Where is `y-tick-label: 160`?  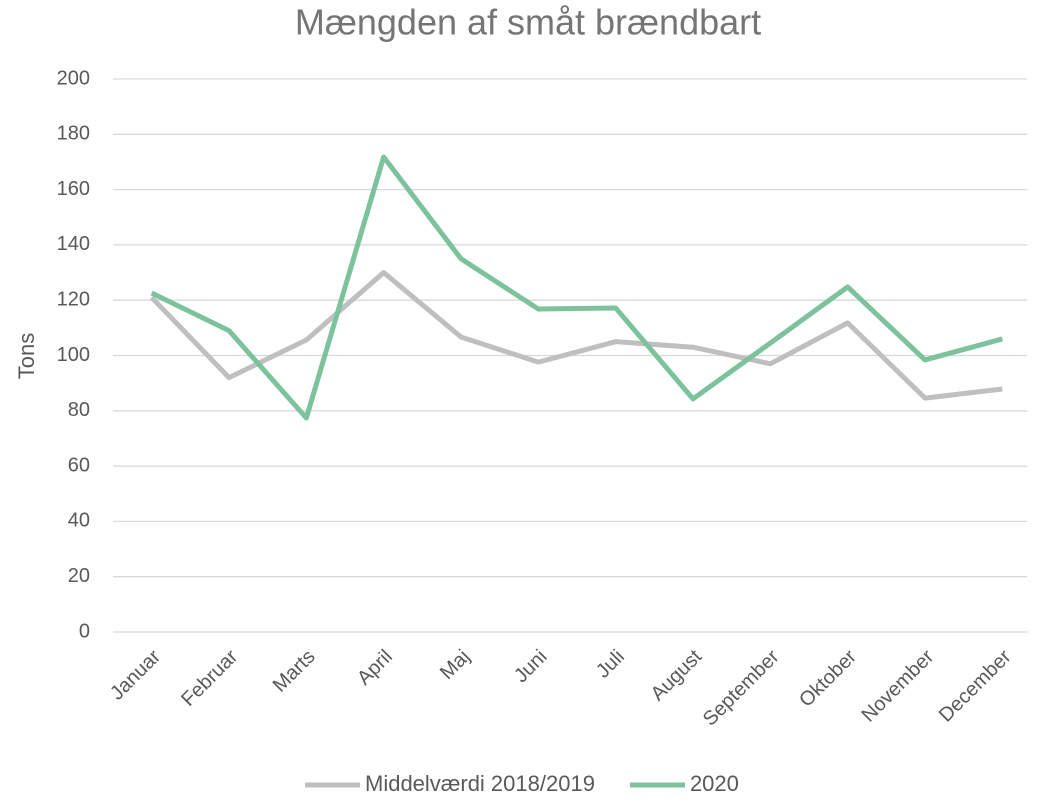
y-tick-label: 160 is located at coordinates (73, 189).